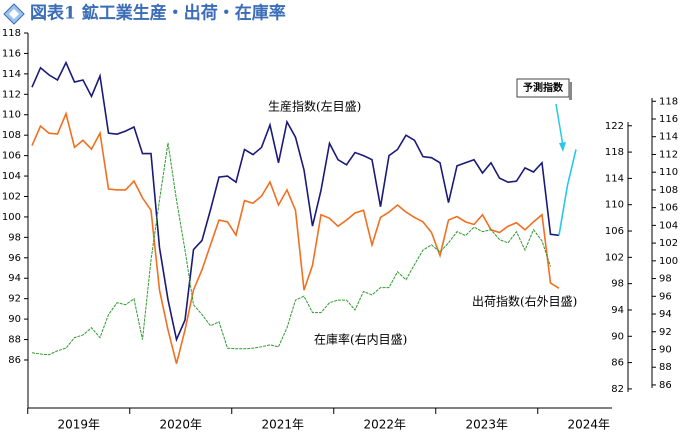 Image resolution: width=683 pixels, height=443 pixels. What do you see at coordinates (665, 385) in the screenshot?
I see `y3-tick-label: 86` at bounding box center [665, 385].